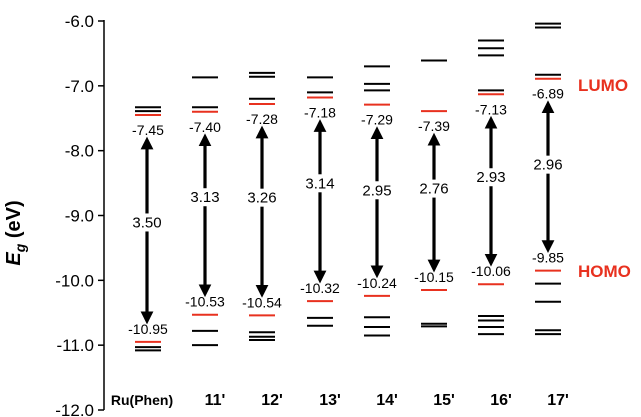  What do you see at coordinates (330, 400) in the screenshot?
I see `category-label: 13'` at bounding box center [330, 400].